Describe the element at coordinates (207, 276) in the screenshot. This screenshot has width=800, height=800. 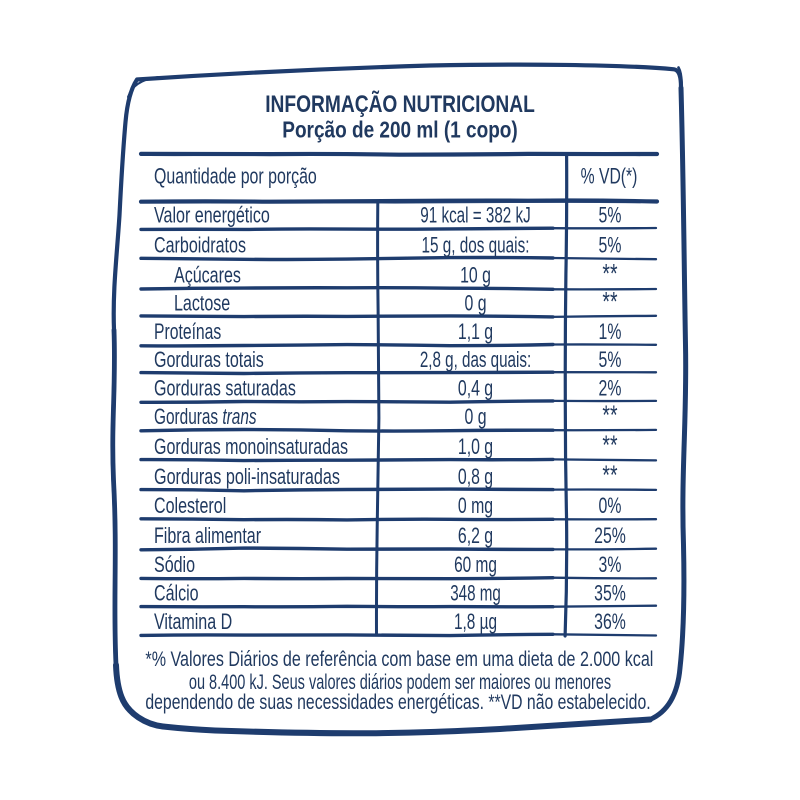
I see `svg-text: Açúcares` at that location.